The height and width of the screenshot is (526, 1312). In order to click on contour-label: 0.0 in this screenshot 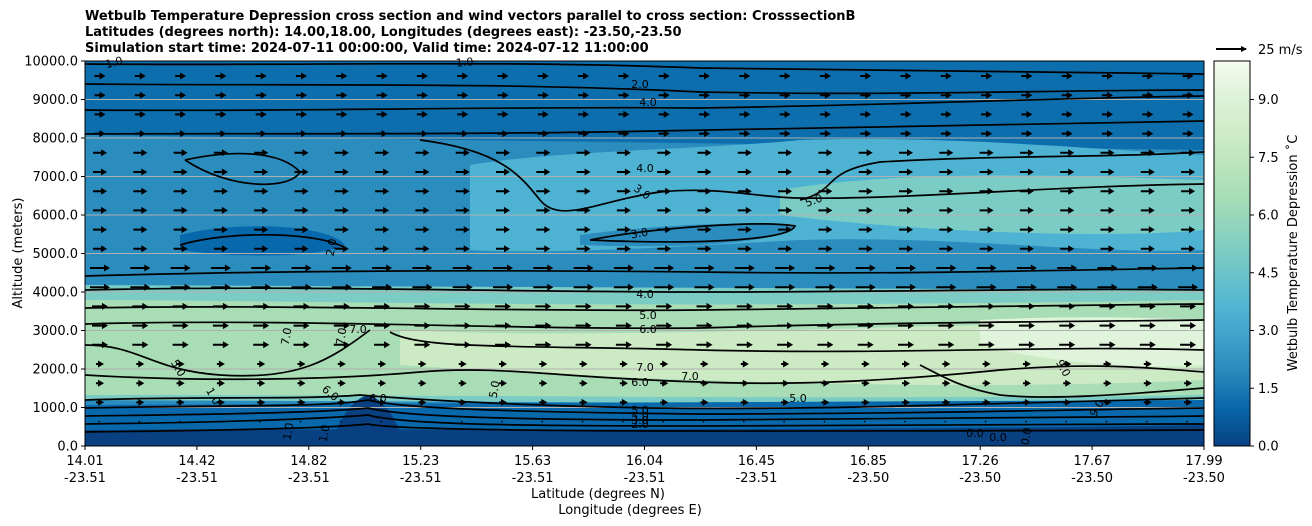, I will do `click(1027, 436)`.